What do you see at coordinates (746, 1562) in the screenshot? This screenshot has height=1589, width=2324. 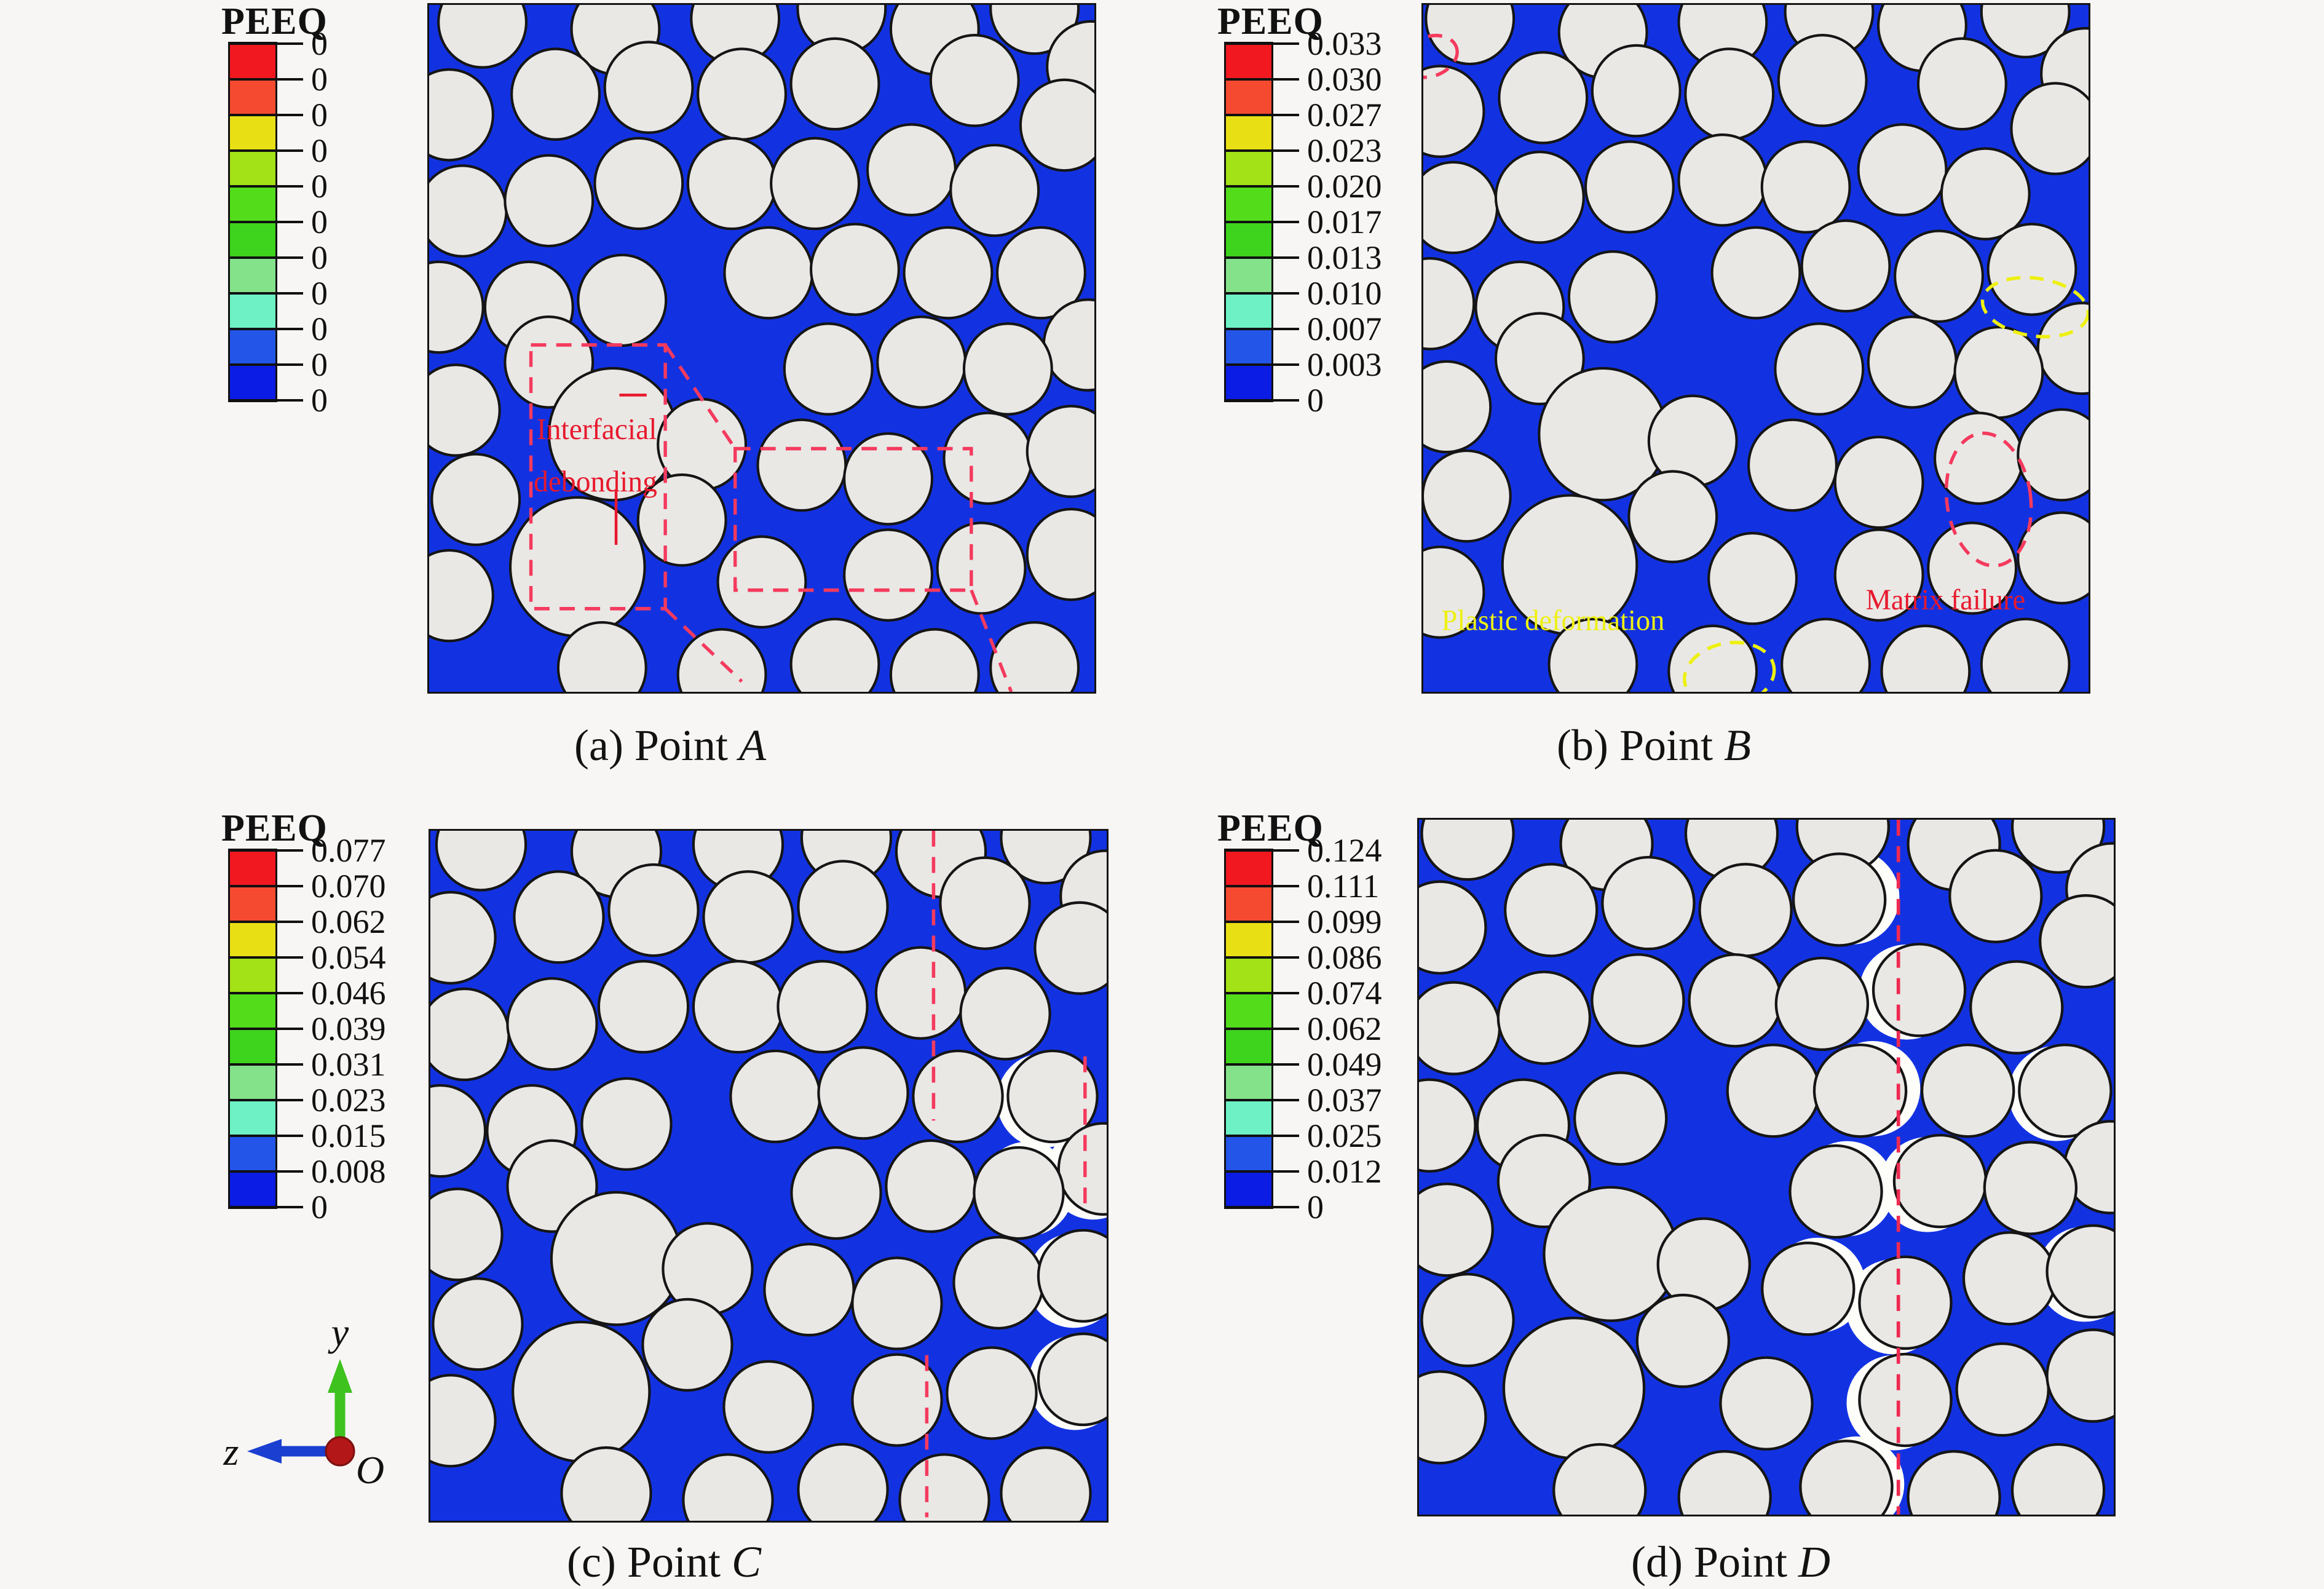 I see `caption-c-letter: C` at bounding box center [746, 1562].